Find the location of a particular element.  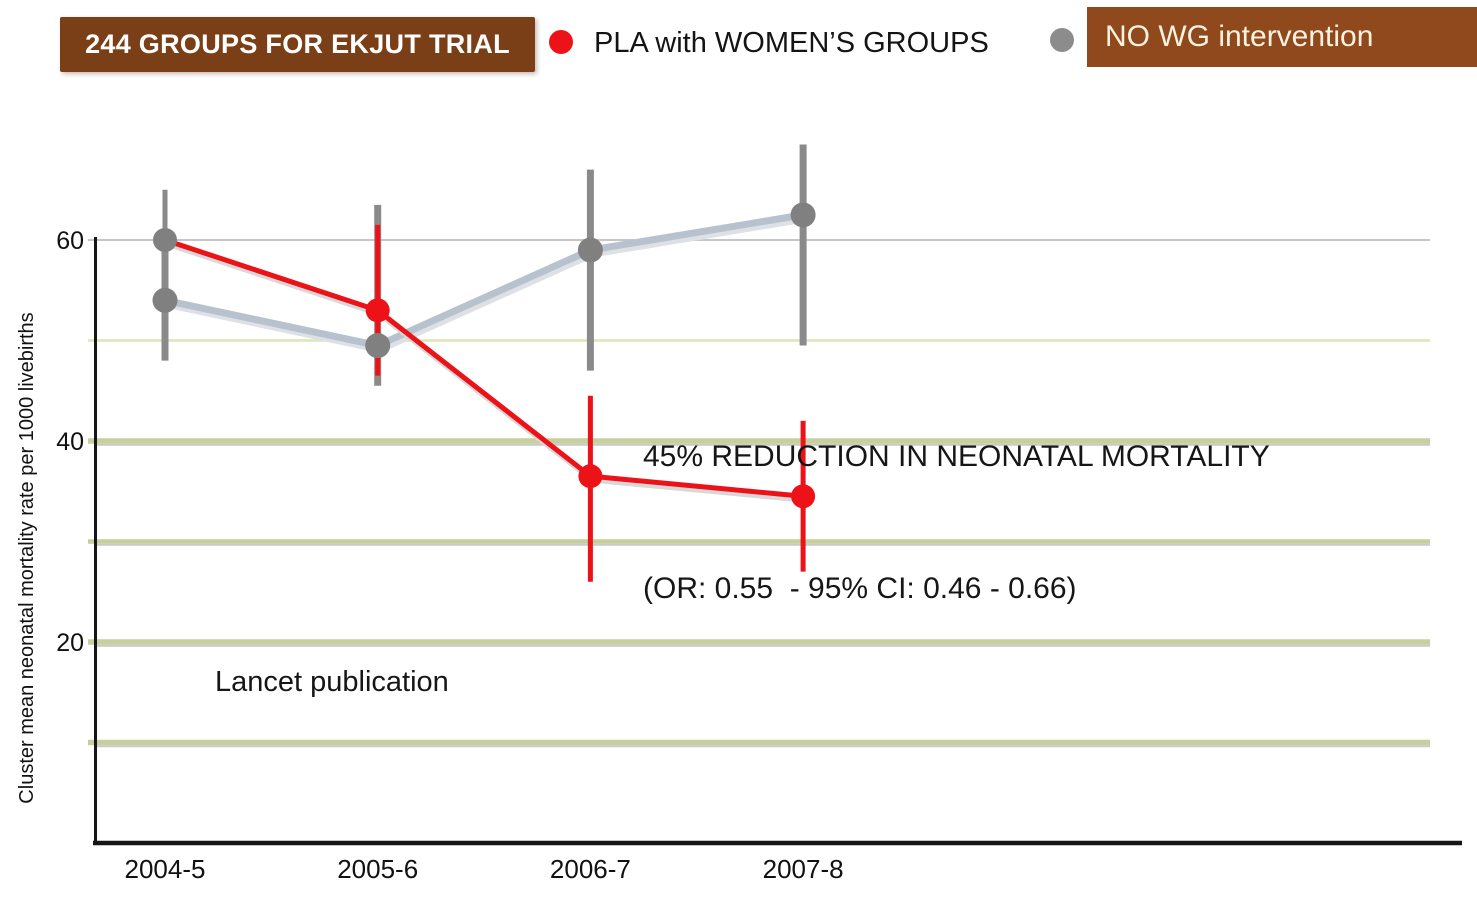

series-line-shadow is located at coordinates (486, 283).